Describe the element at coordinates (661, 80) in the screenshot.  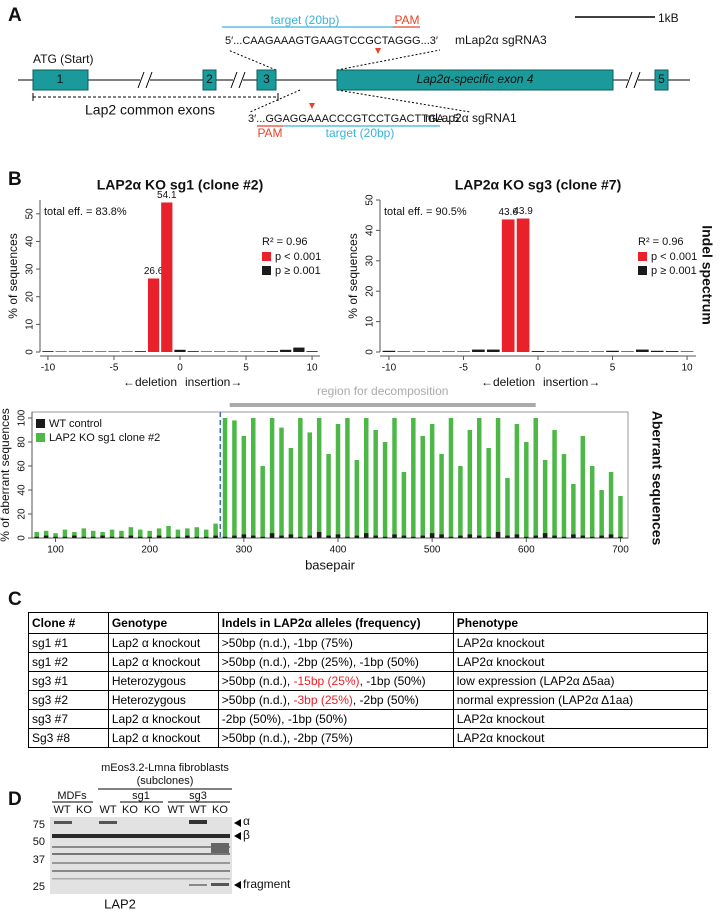
I see `exon` at that location.